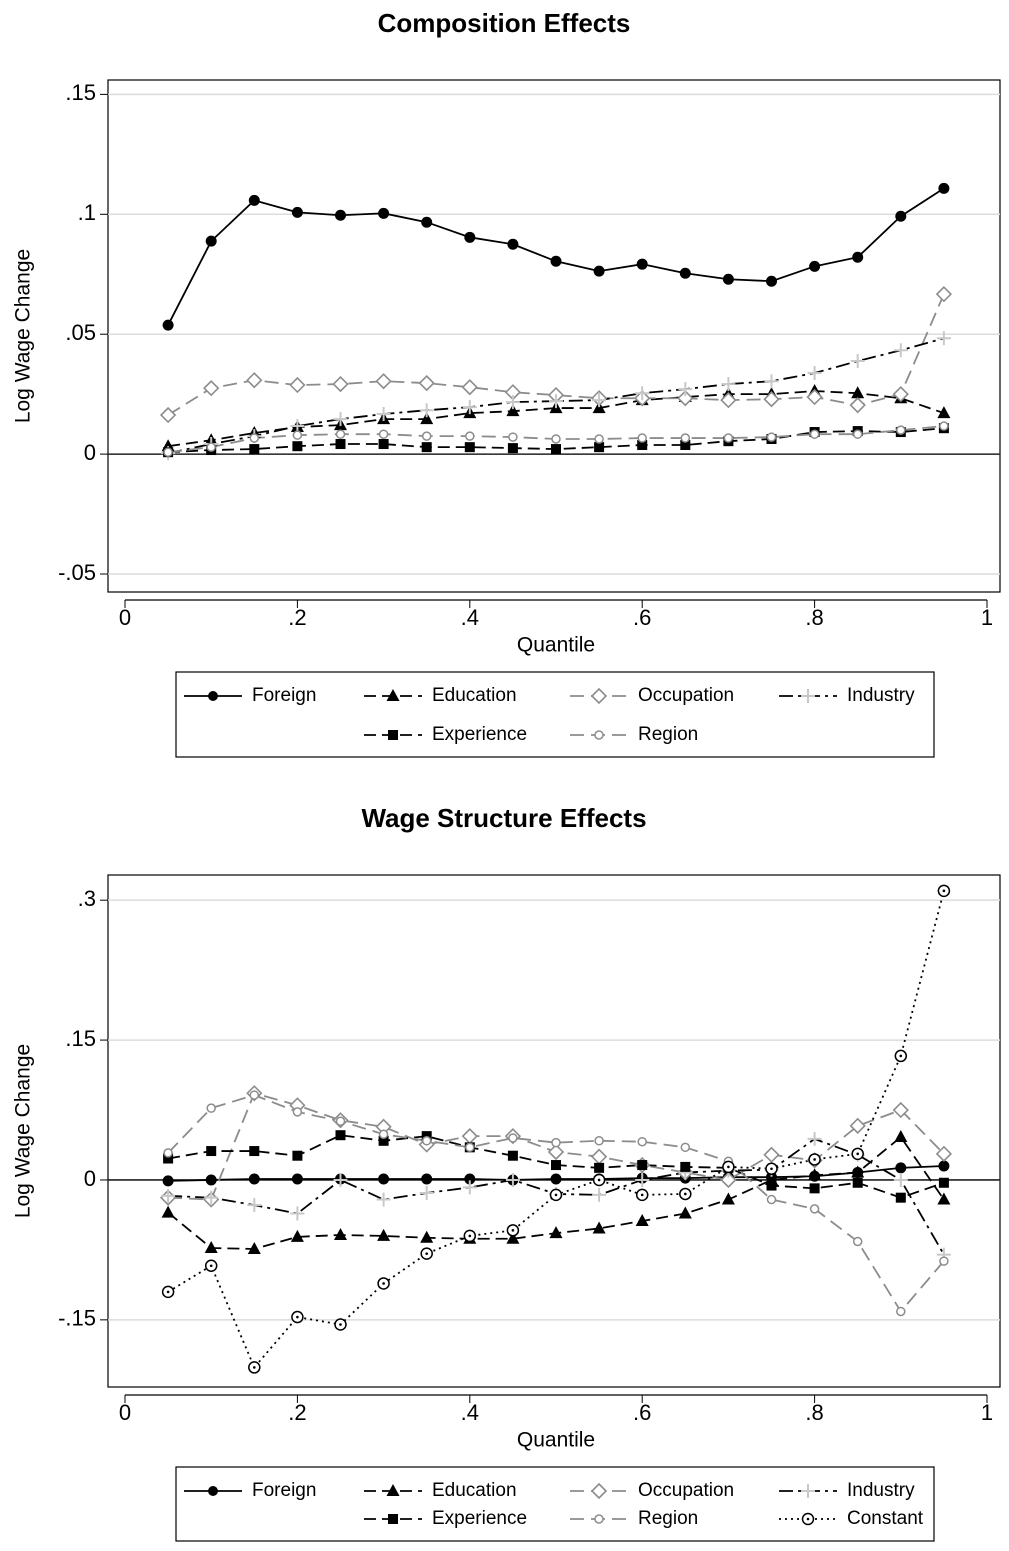  What do you see at coordinates (125, 1412) in the screenshot?
I see `x-tick-label: 0` at bounding box center [125, 1412].